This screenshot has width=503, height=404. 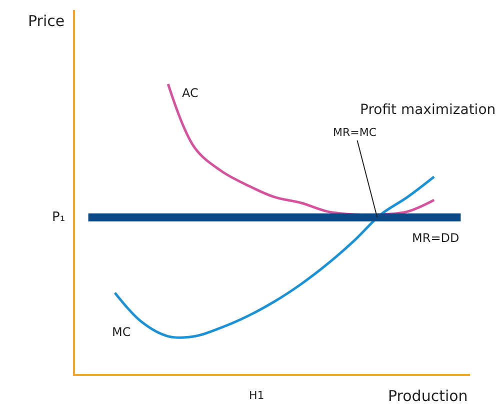 What do you see at coordinates (256, 395) in the screenshot?
I see `text: H1` at bounding box center [256, 395].